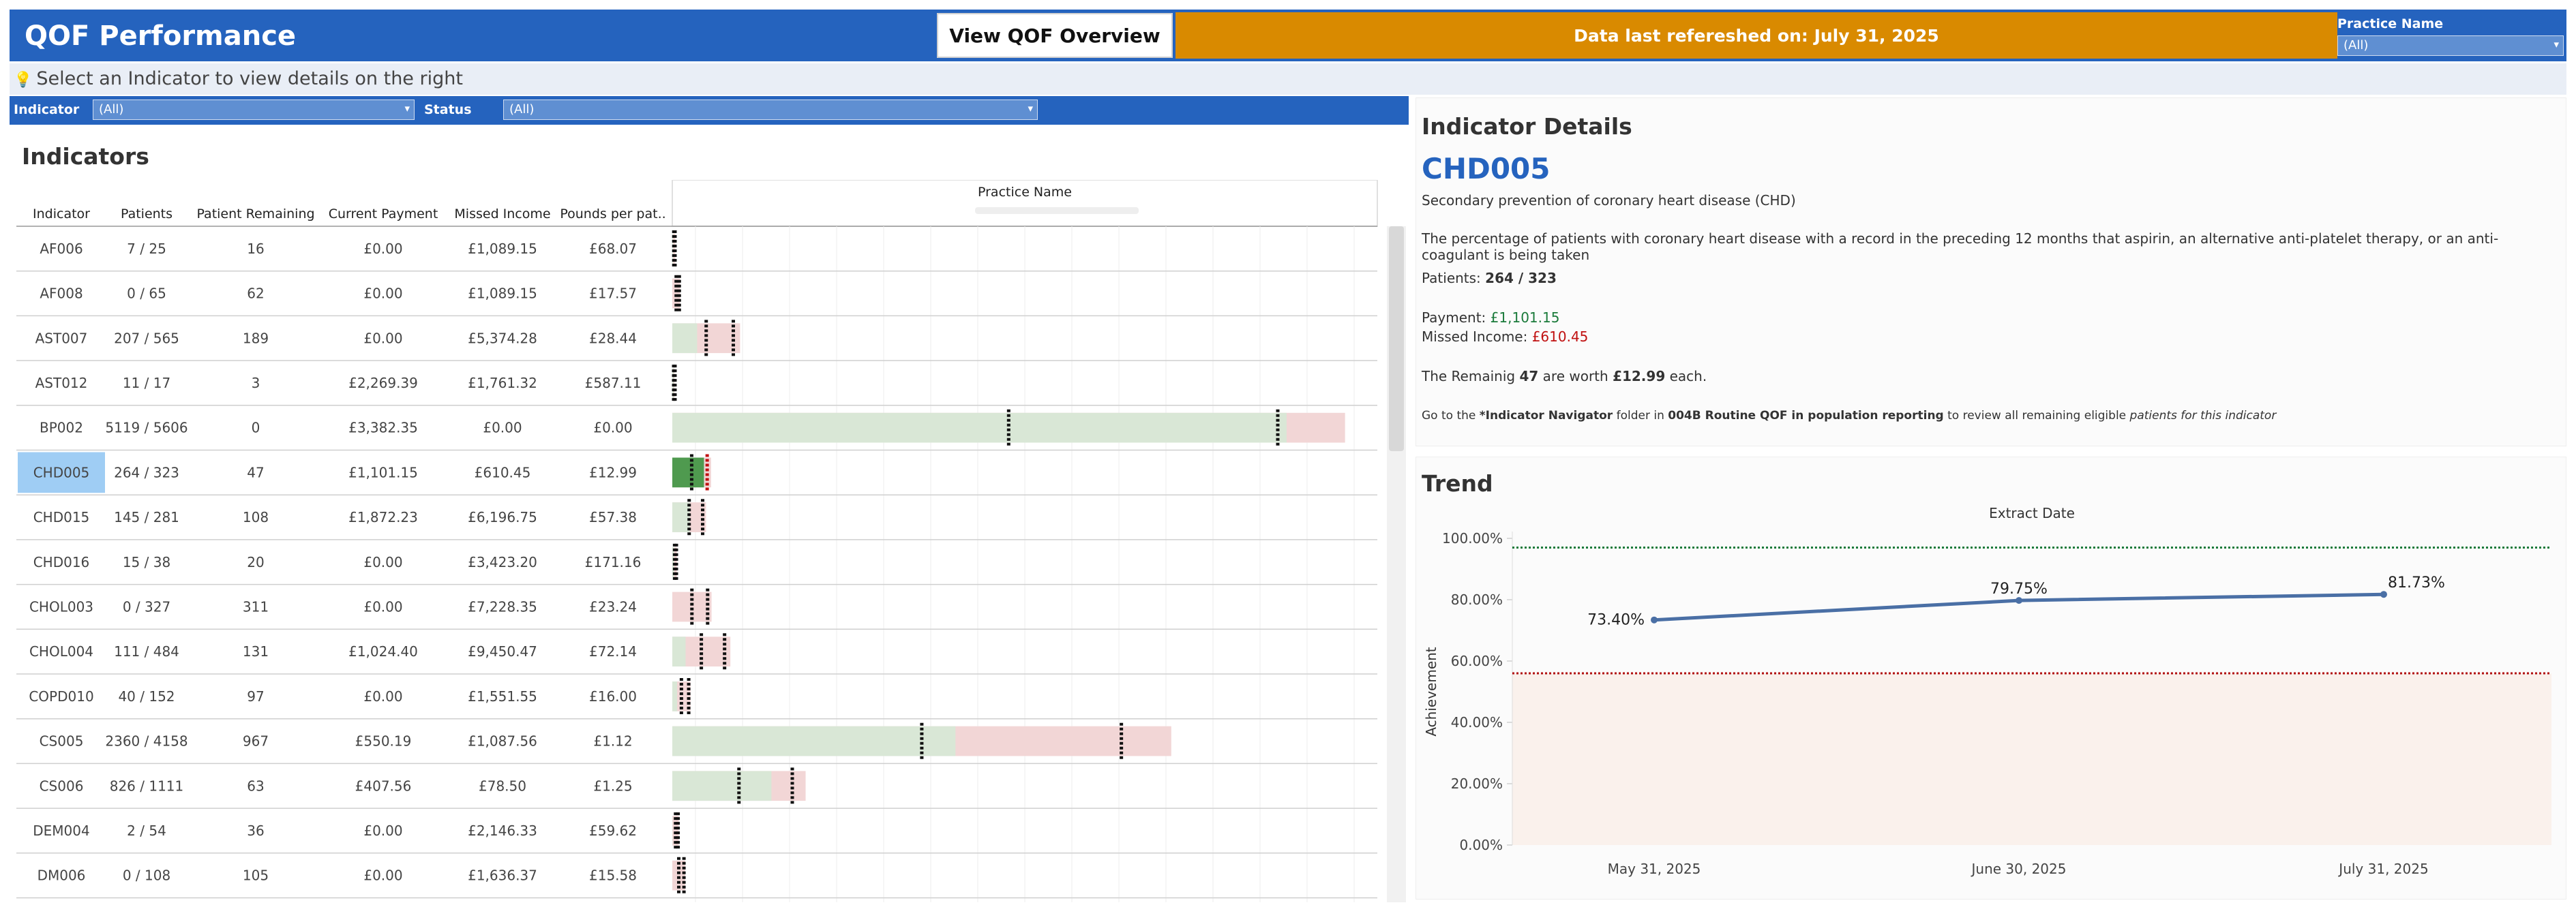  What do you see at coordinates (502, 428) in the screenshot?
I see `missed-income-cell: £0.00` at bounding box center [502, 428].